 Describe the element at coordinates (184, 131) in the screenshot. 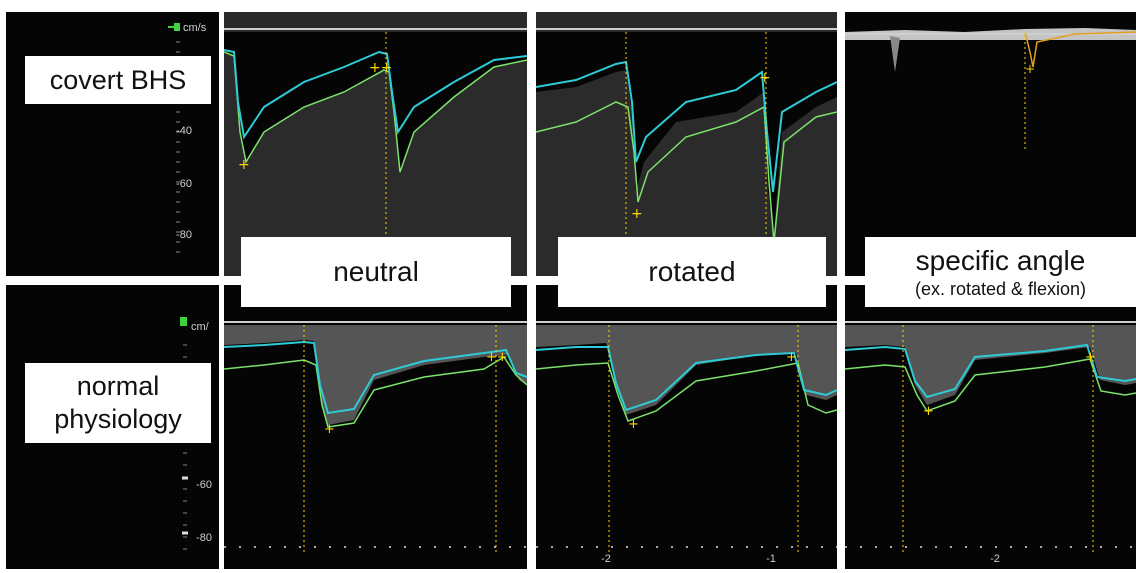

I see `tick-label: -40` at that location.